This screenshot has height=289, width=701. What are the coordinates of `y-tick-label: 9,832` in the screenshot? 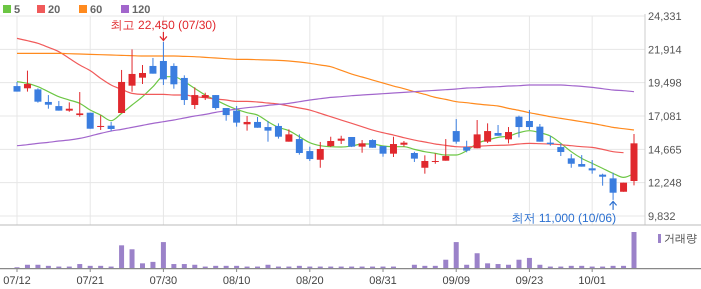 It's located at (662, 217).